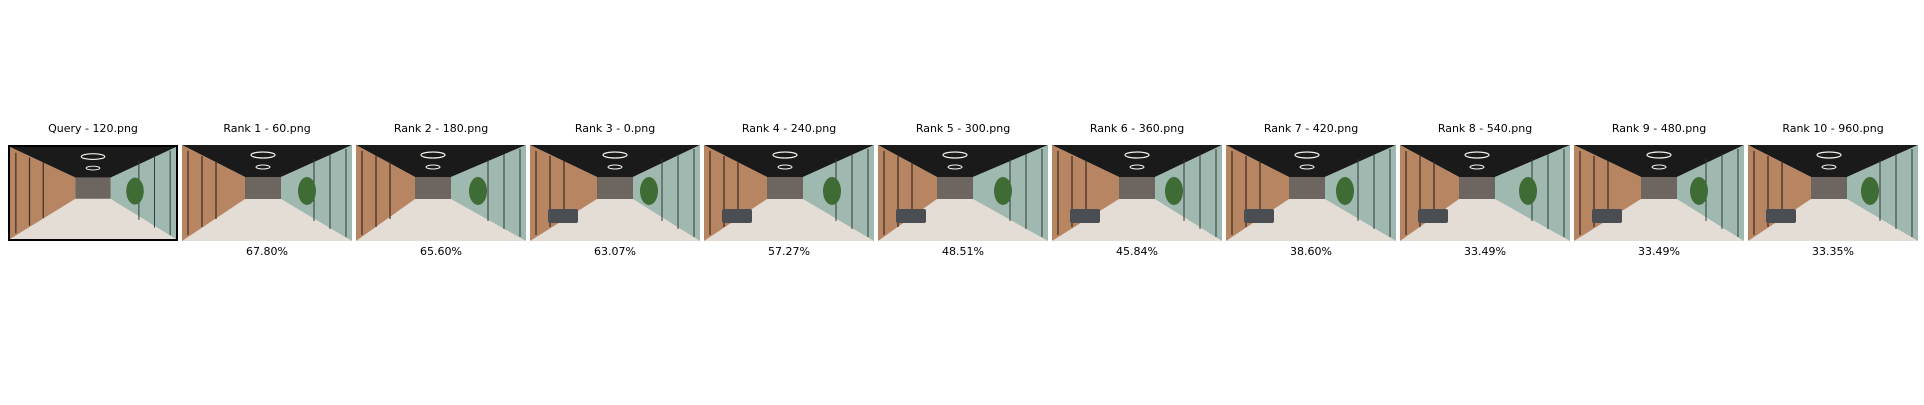  I want to click on result-title: Rank 9 - 480.png, so click(1659, 128).